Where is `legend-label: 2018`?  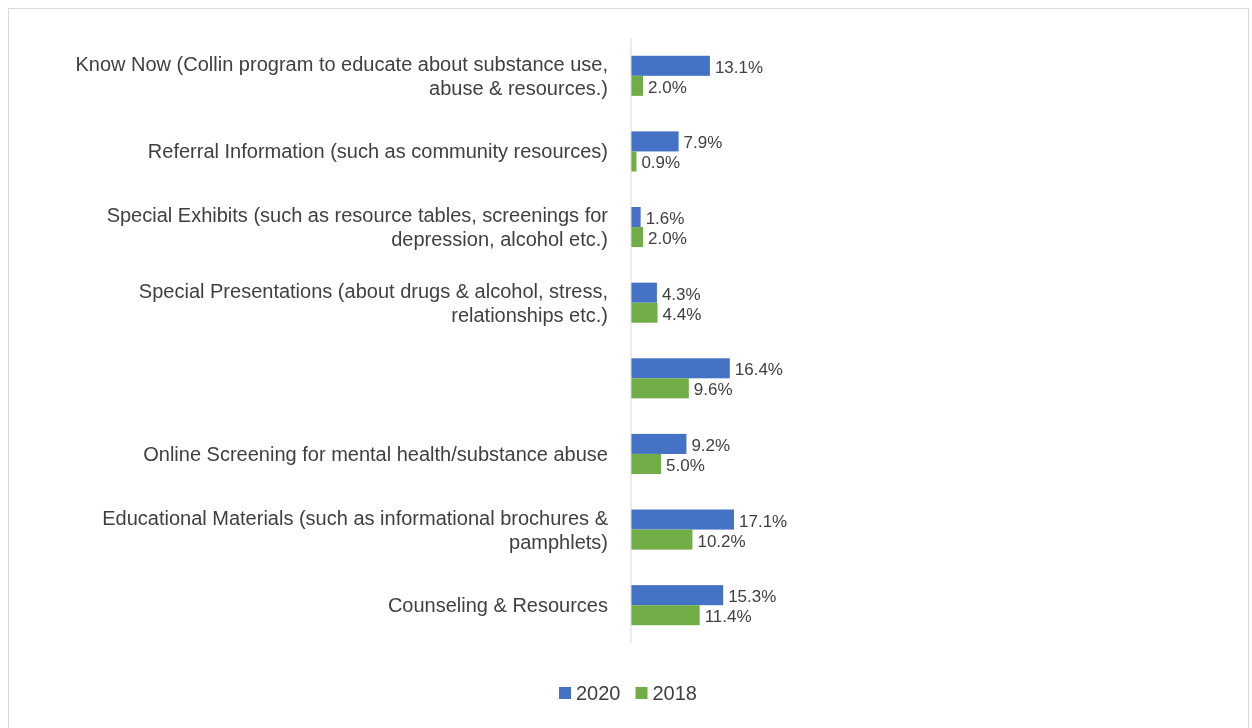 legend-label: 2018 is located at coordinates (674, 693).